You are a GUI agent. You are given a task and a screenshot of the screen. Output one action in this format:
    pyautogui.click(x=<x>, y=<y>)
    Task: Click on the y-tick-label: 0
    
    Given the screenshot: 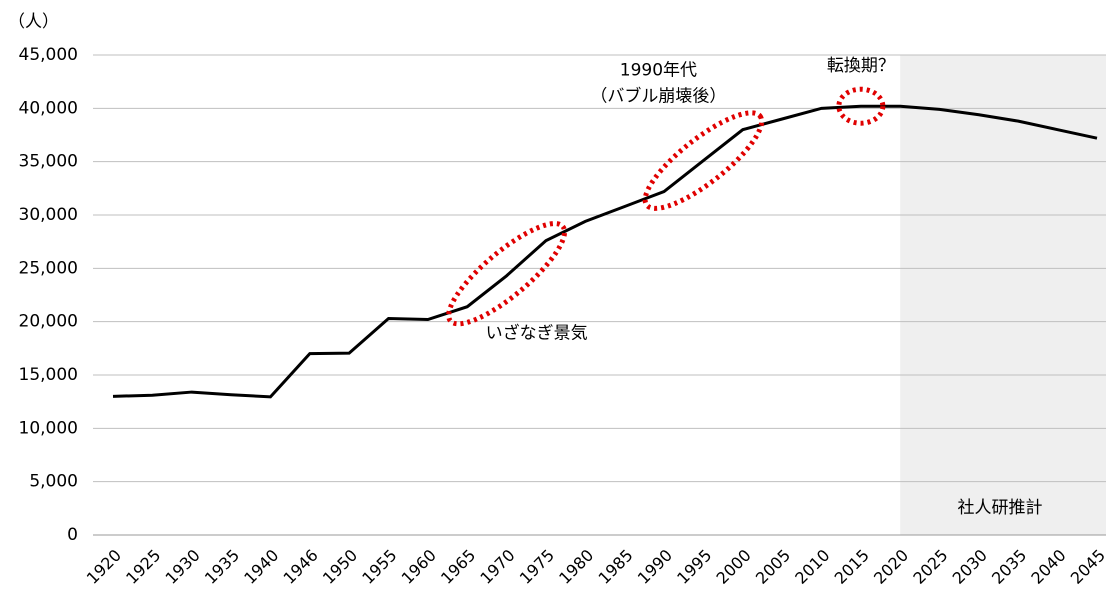 What is the action you would take?
    pyautogui.click(x=72, y=535)
    